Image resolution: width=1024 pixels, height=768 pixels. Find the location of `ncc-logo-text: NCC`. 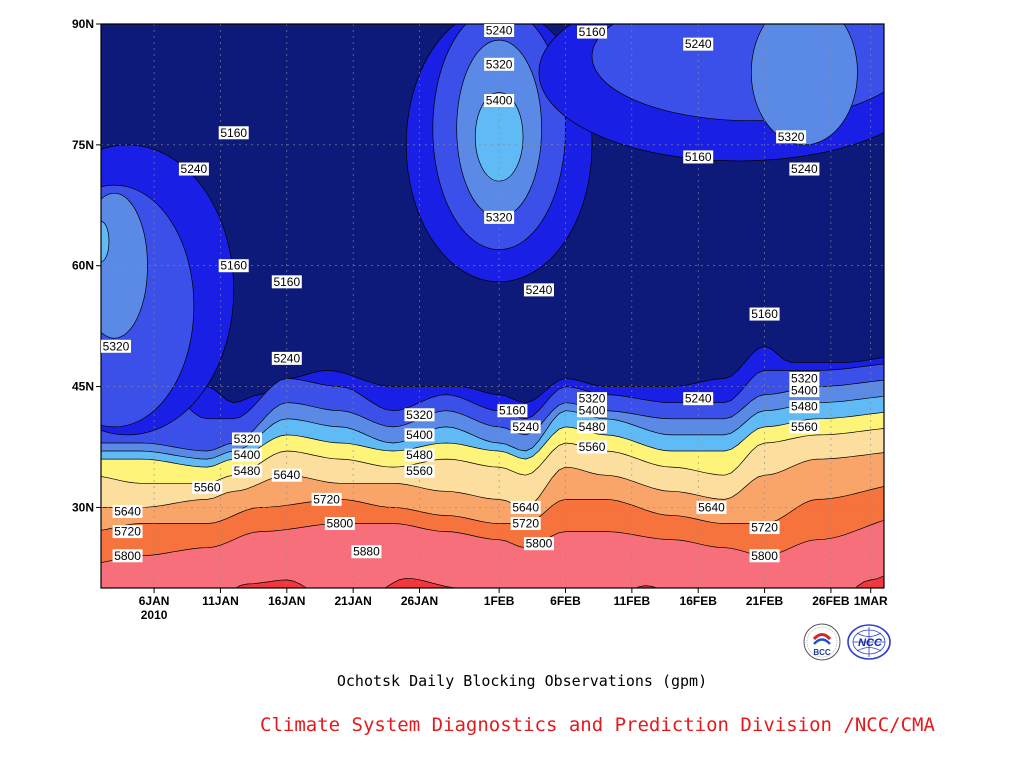

ncc-logo-text: NCC is located at coordinates (870, 643).